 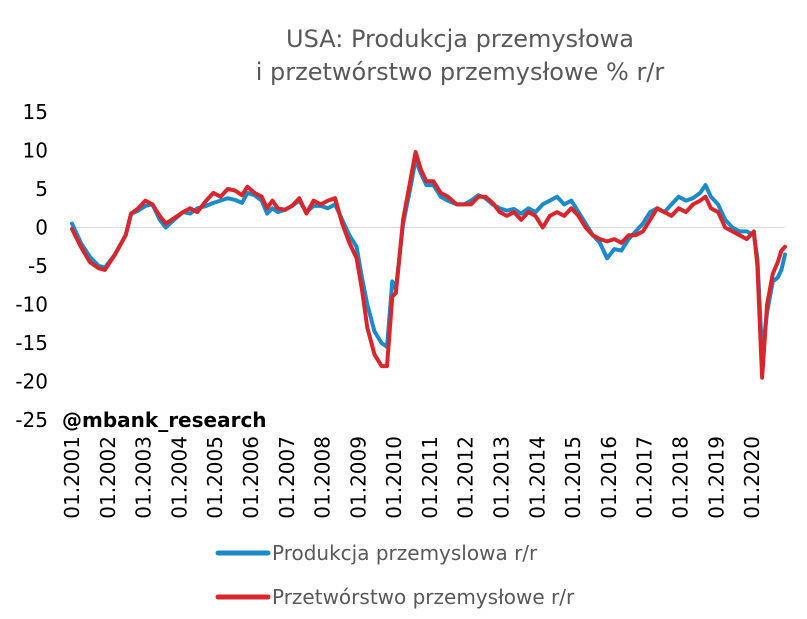 I want to click on x-tick-label: 01.2016, so click(x=609, y=477).